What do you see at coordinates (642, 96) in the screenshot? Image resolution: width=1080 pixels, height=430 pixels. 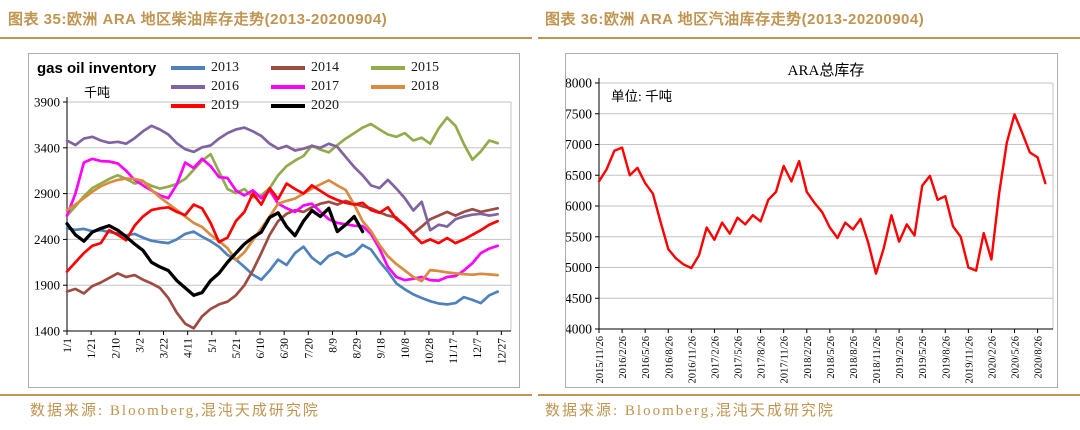 I see `gasoline-unit-label: 单位: 千吨` at bounding box center [642, 96].